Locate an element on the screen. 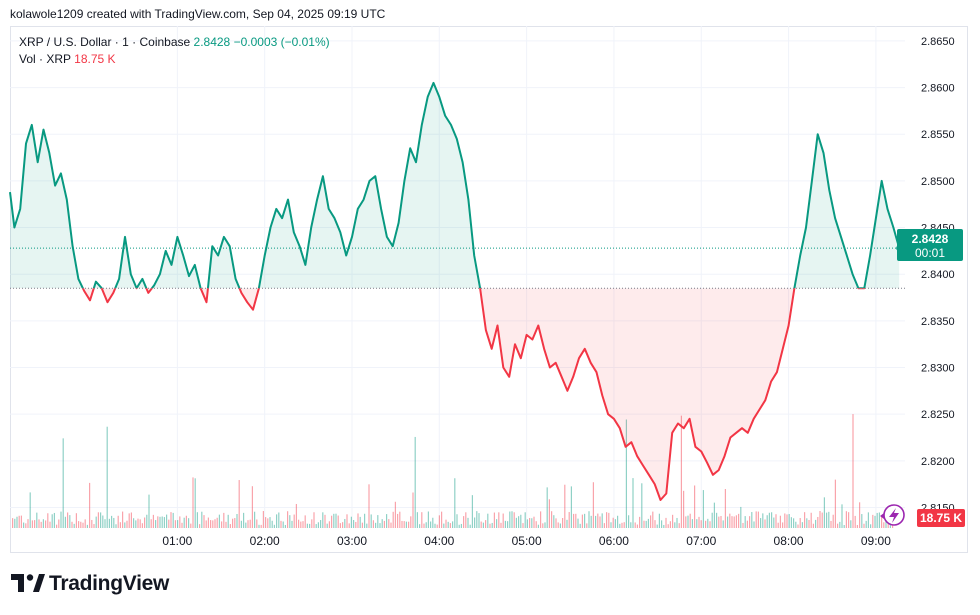 This screenshot has width=980, height=615. y-tick-label: 2.8350 is located at coordinates (938, 322).